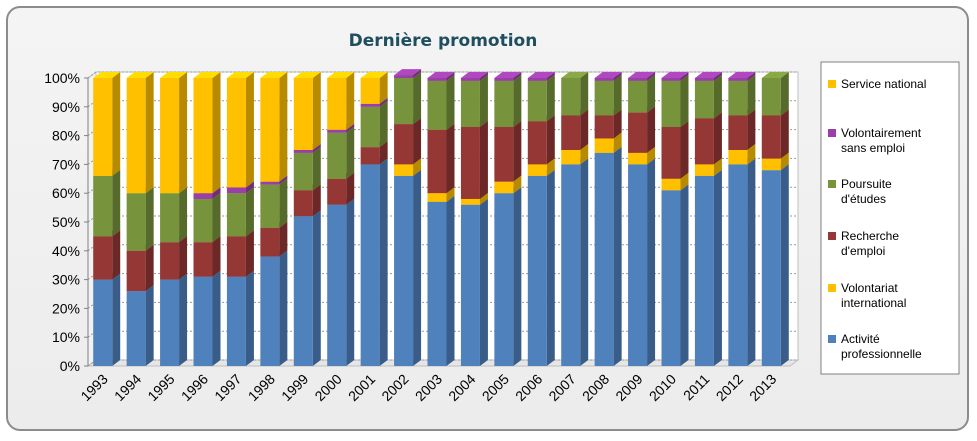 Image resolution: width=977 pixels, height=441 pixels. I want to click on x-tick-label: 1993, so click(93, 387).